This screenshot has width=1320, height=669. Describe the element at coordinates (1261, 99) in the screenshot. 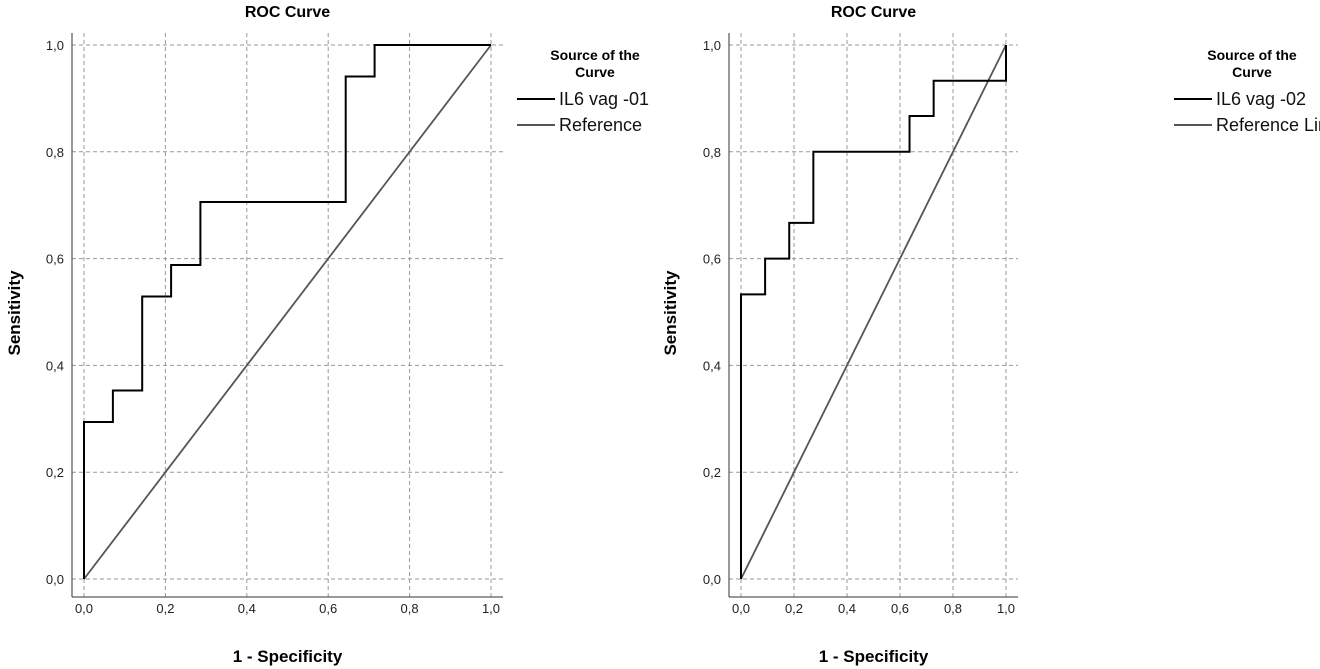

I see `legend-label: IL6 vag -02` at that location.